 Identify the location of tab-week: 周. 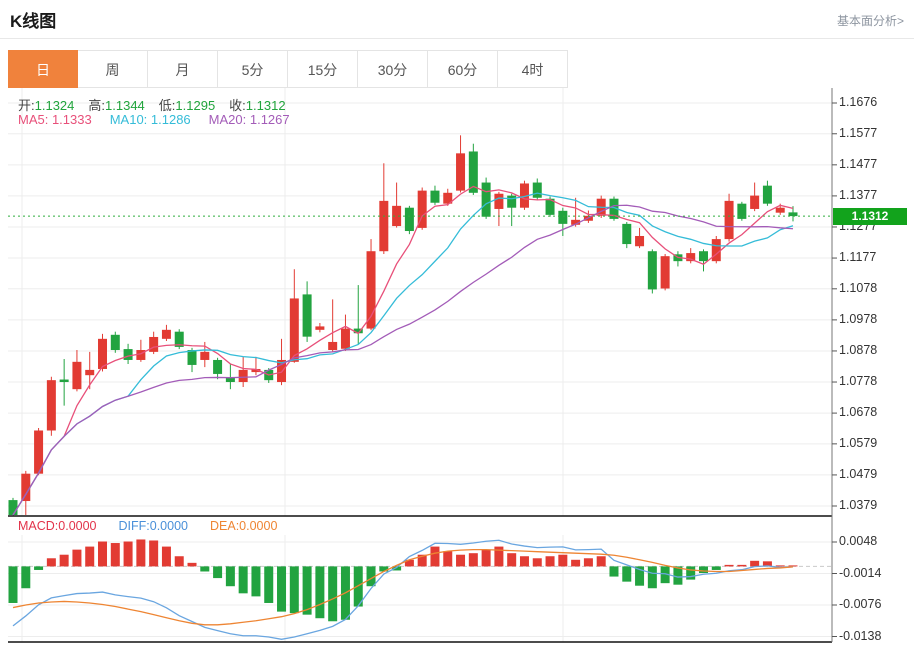
(113, 69).